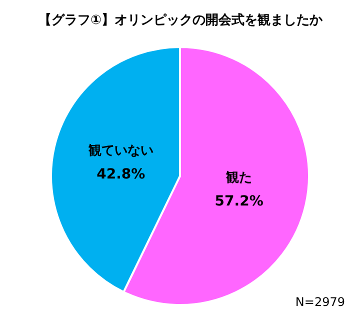 Image resolution: width=361 pixels, height=331 pixels. What do you see at coordinates (239, 202) in the screenshot?
I see `data-label: 57.2%` at bounding box center [239, 202].